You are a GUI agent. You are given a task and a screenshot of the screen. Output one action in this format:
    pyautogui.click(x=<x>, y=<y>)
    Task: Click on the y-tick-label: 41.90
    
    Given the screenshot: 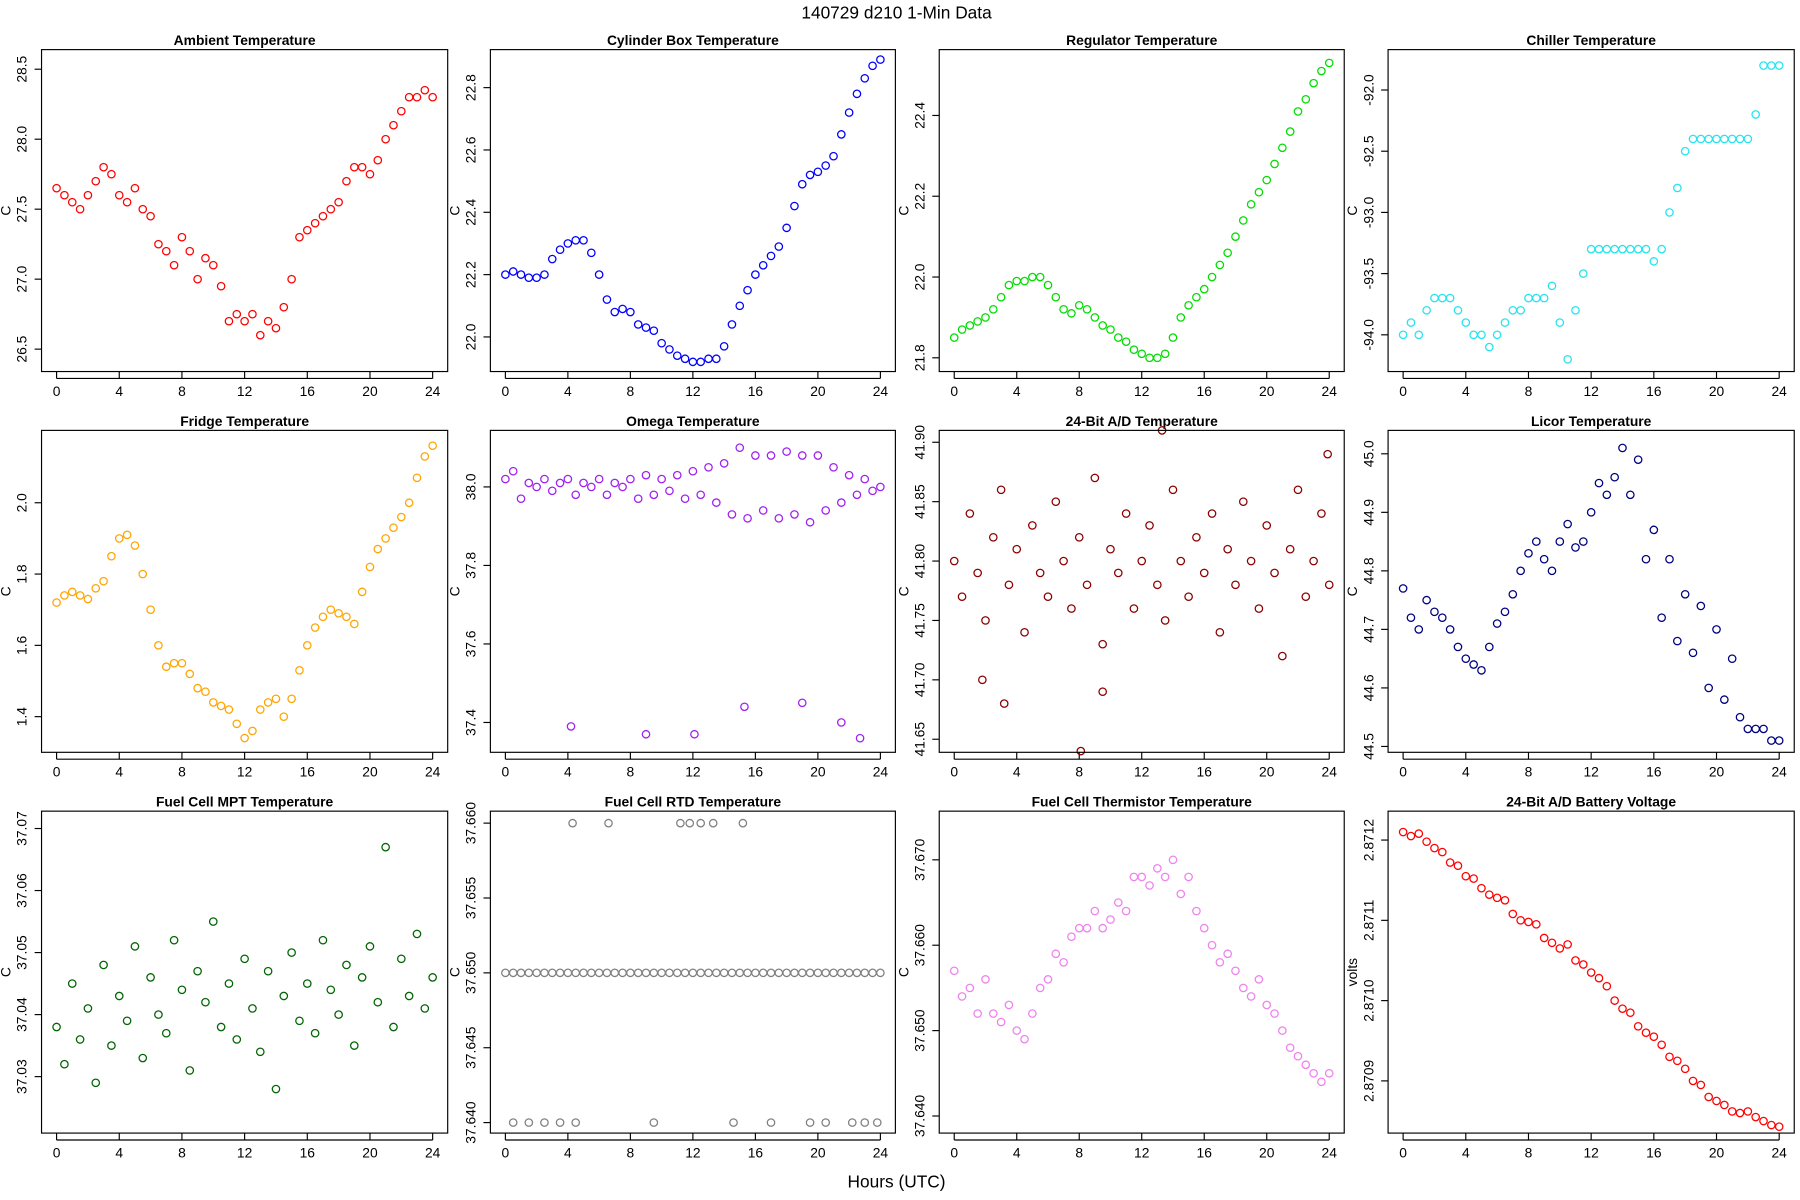 What is the action you would take?
    pyautogui.click(x=919, y=442)
    